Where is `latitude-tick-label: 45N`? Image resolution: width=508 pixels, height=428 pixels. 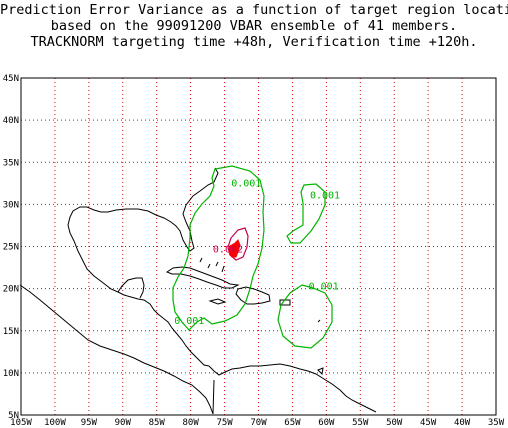
latitude-tick-label: 45N is located at coordinates (11, 79).